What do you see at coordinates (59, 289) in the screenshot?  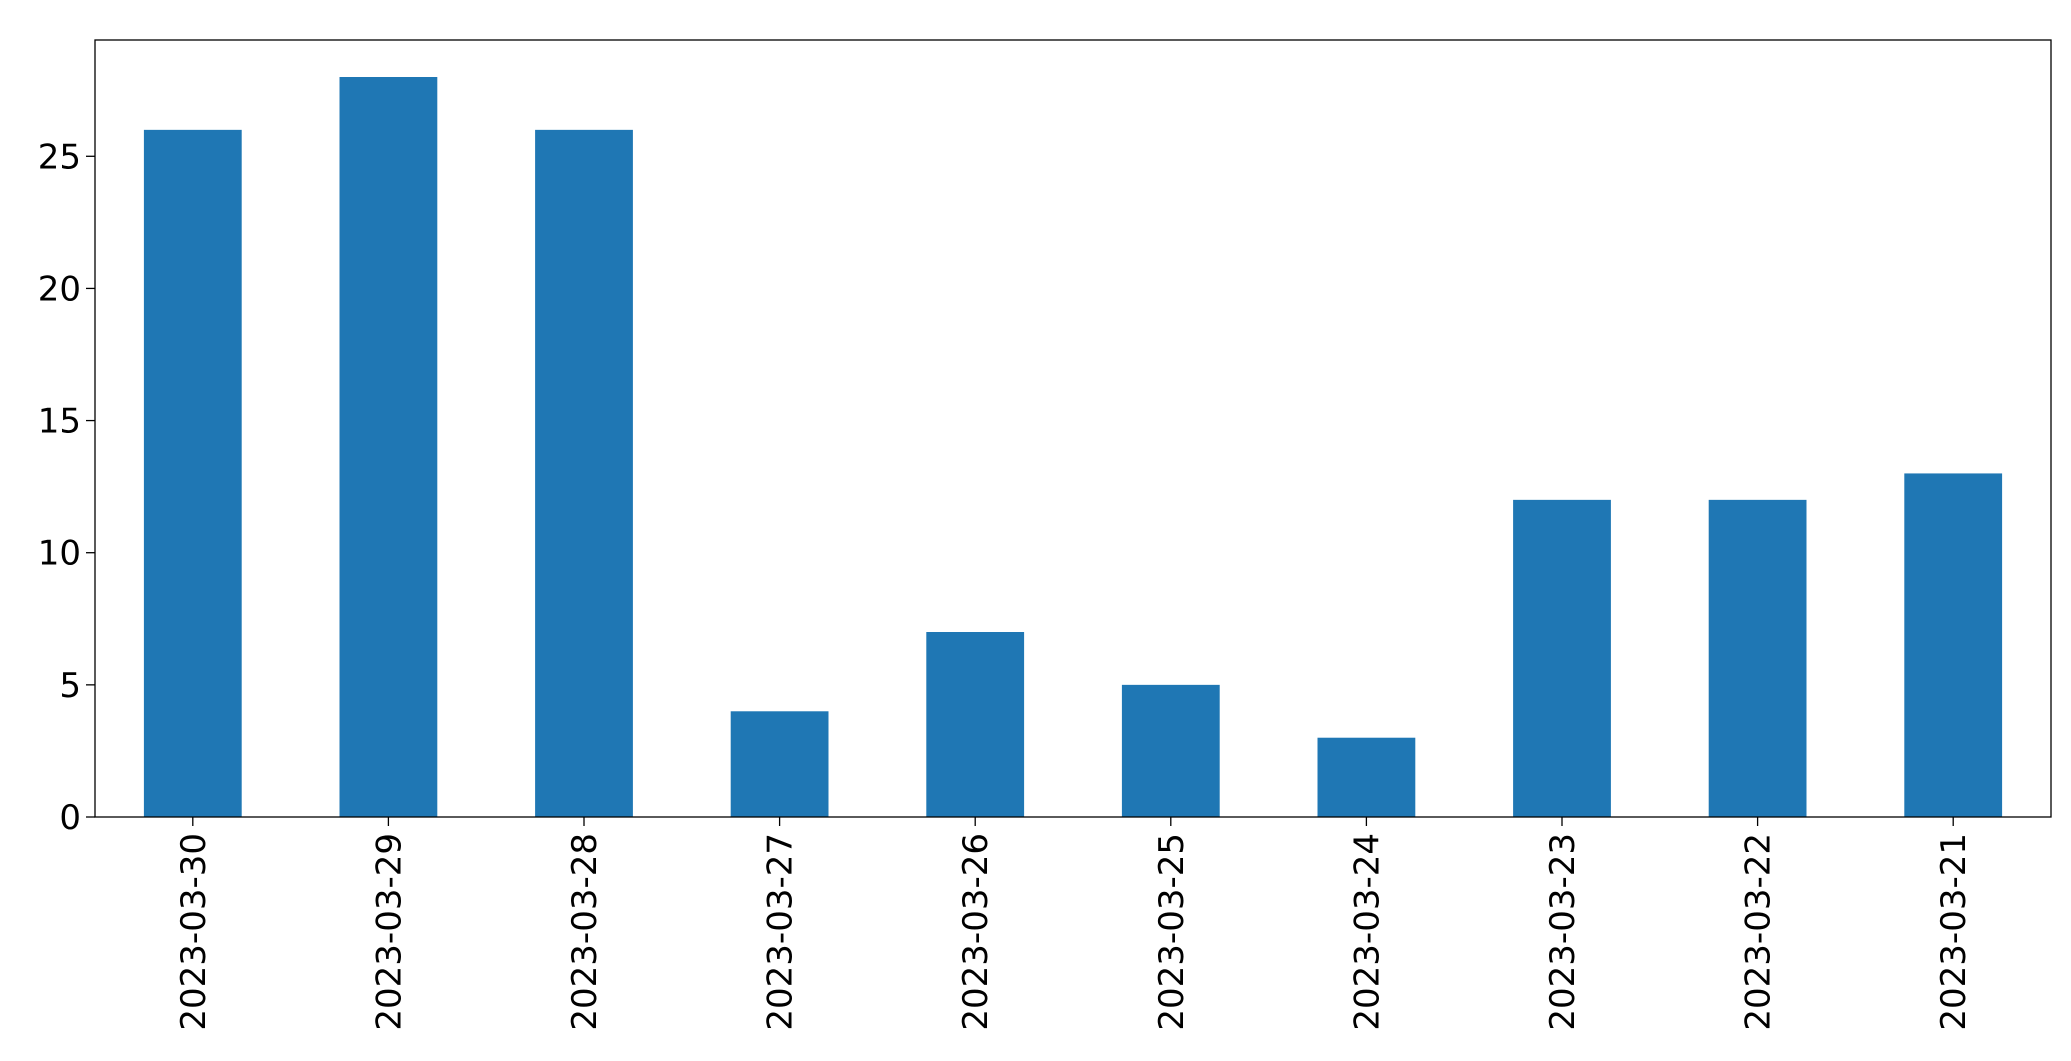 I see `y-tick-label: 20` at bounding box center [59, 289].